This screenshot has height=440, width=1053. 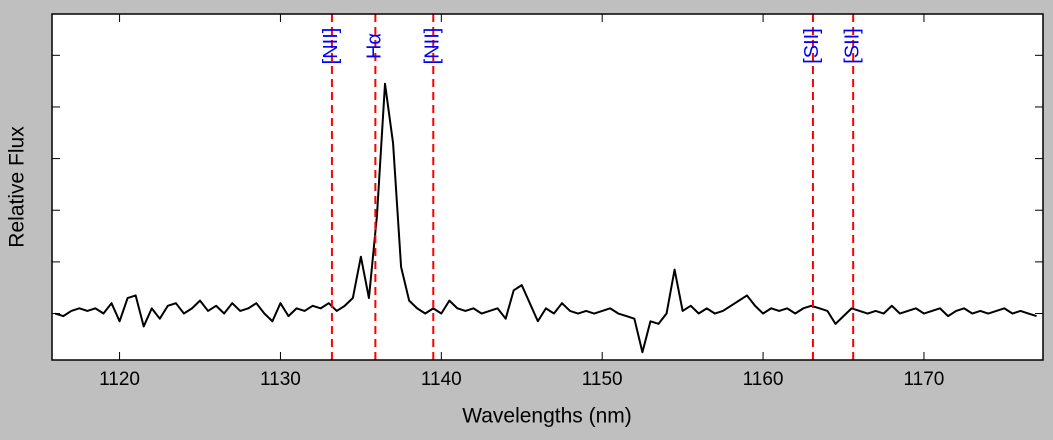 I want to click on emission-label: Hα, so click(x=375, y=46).